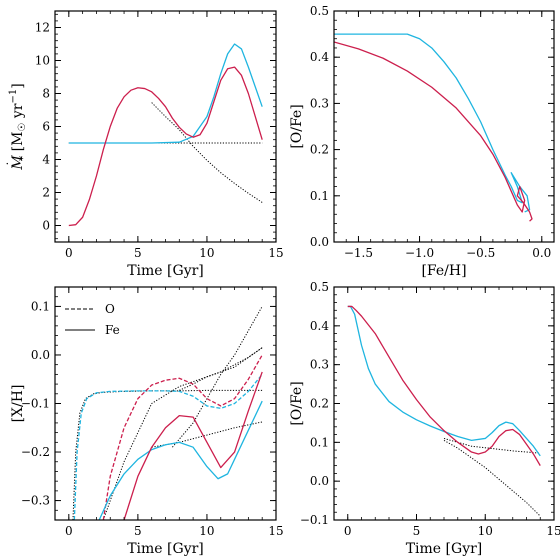  What do you see at coordinates (112, 330) in the screenshot?
I see `legend-label: Fe` at bounding box center [112, 330].